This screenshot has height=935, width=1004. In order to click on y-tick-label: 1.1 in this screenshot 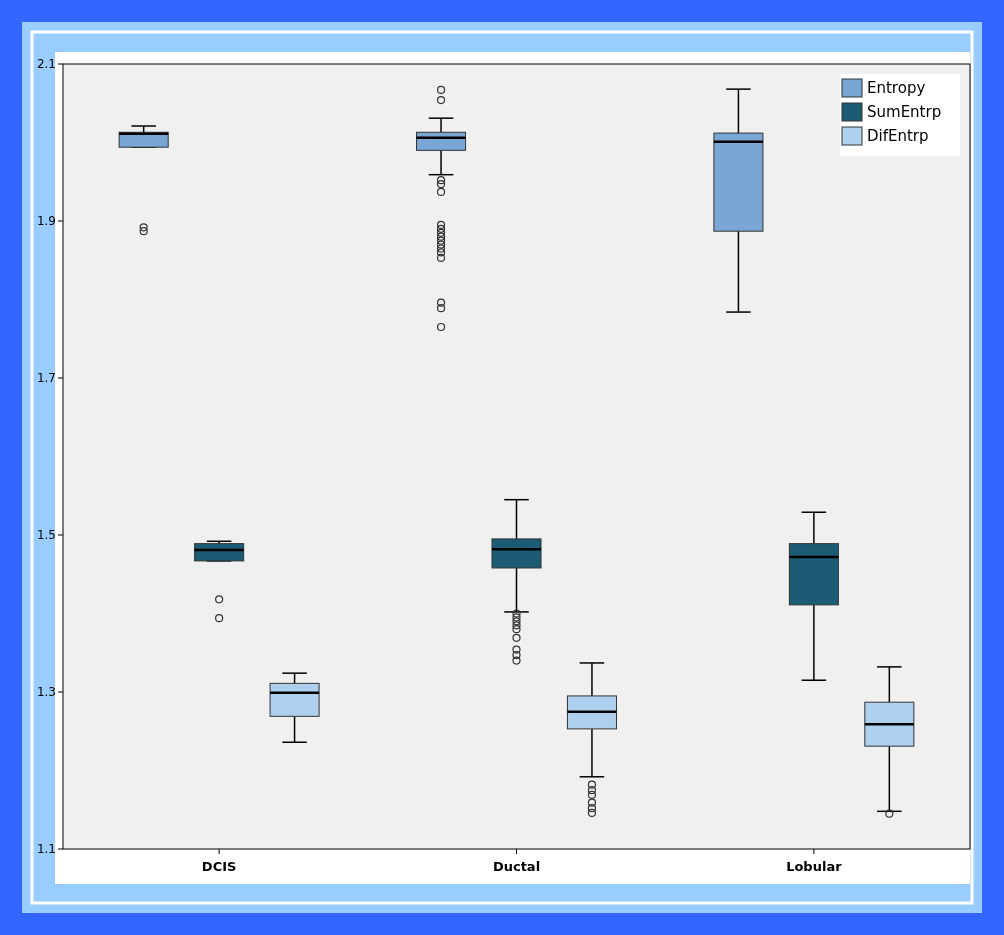, I will do `click(46, 849)`.